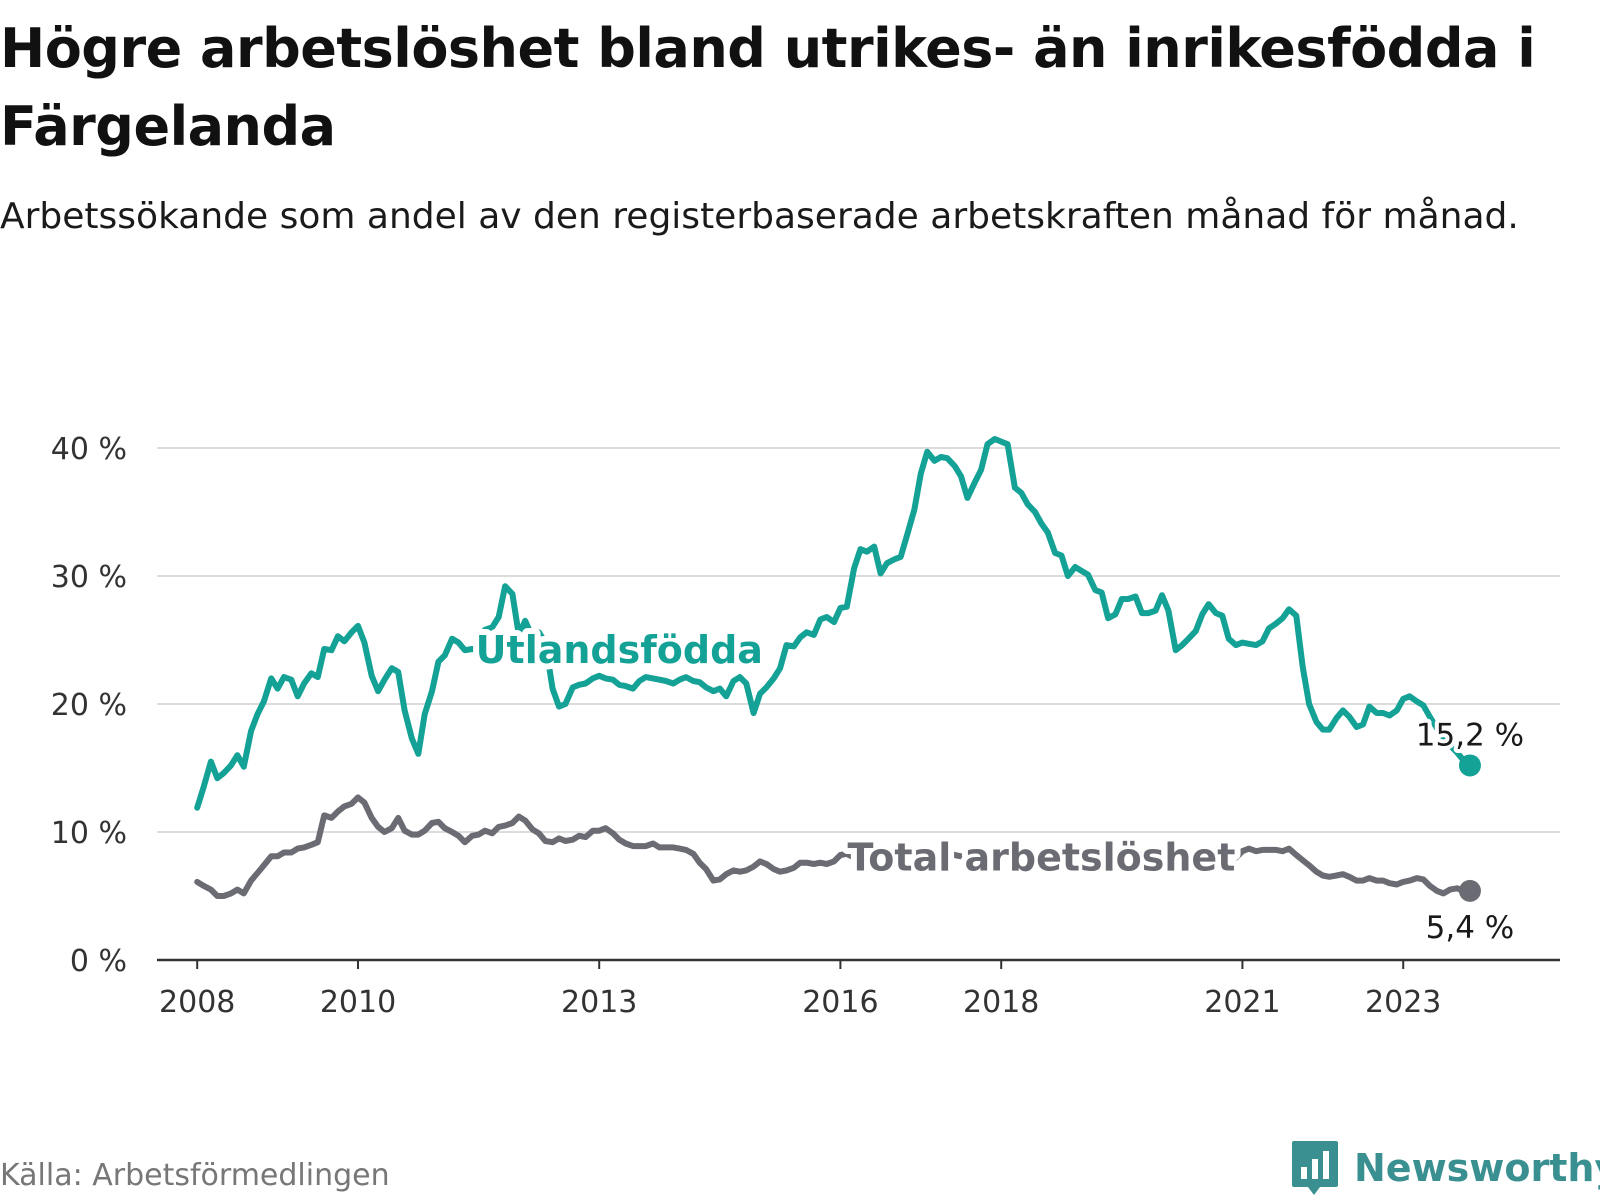 The image size is (1600, 1200). I want to click on brand-logo: Newsworthy, so click(1445, 1168).